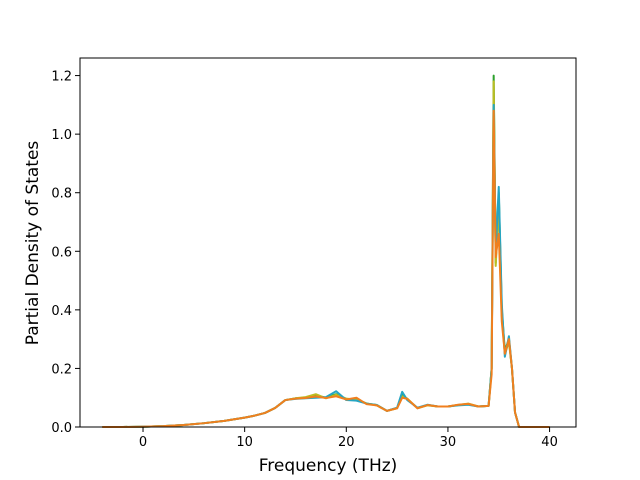  I want to click on y-tick-label: 1.2, so click(61, 77).